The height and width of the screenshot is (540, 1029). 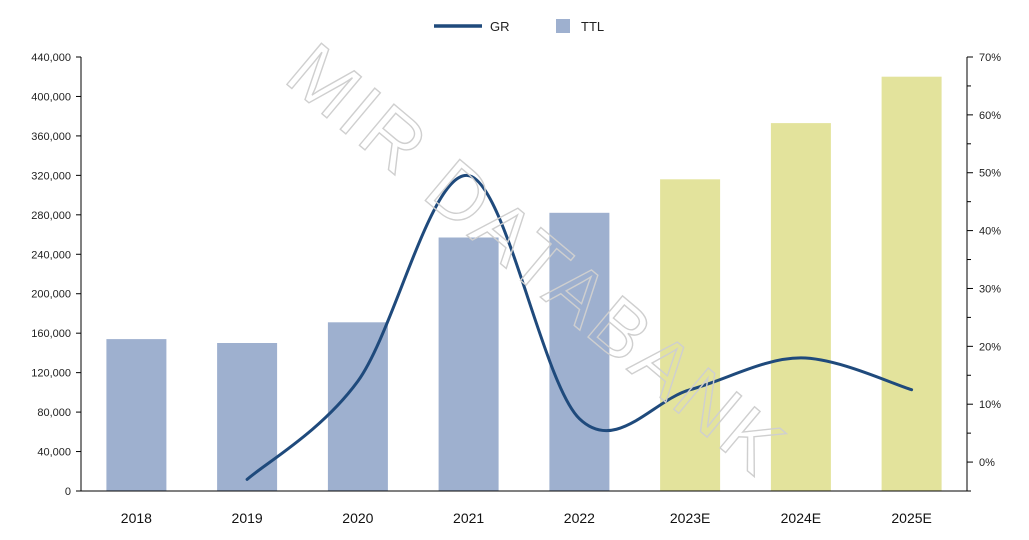 What do you see at coordinates (990, 289) in the screenshot?
I see `right-tick-label: 30%` at bounding box center [990, 289].